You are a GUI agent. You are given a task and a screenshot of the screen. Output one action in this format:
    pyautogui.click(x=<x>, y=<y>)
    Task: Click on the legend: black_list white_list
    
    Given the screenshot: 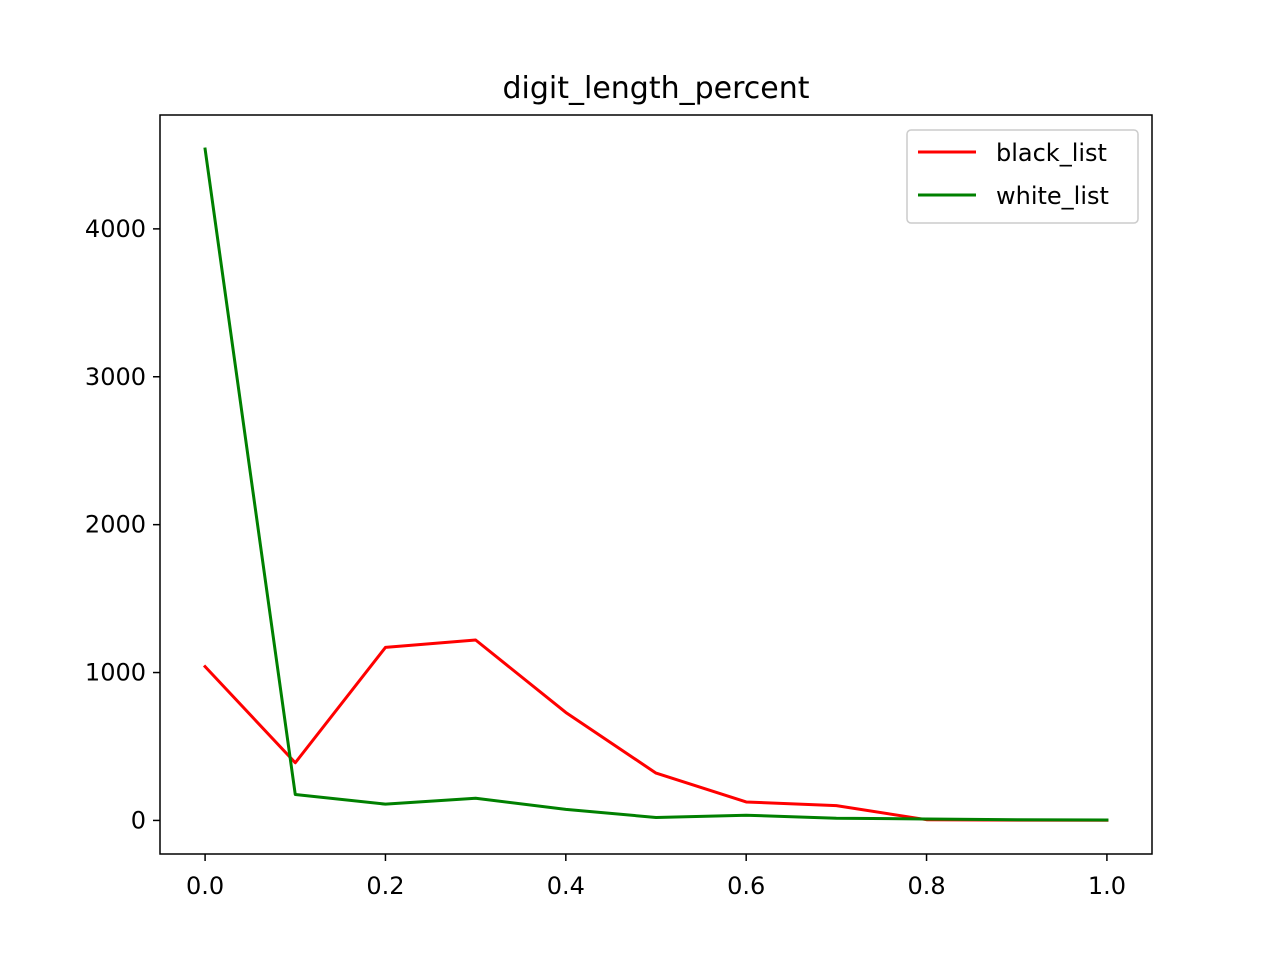 What is the action you would take?
    pyautogui.click(x=1022, y=176)
    